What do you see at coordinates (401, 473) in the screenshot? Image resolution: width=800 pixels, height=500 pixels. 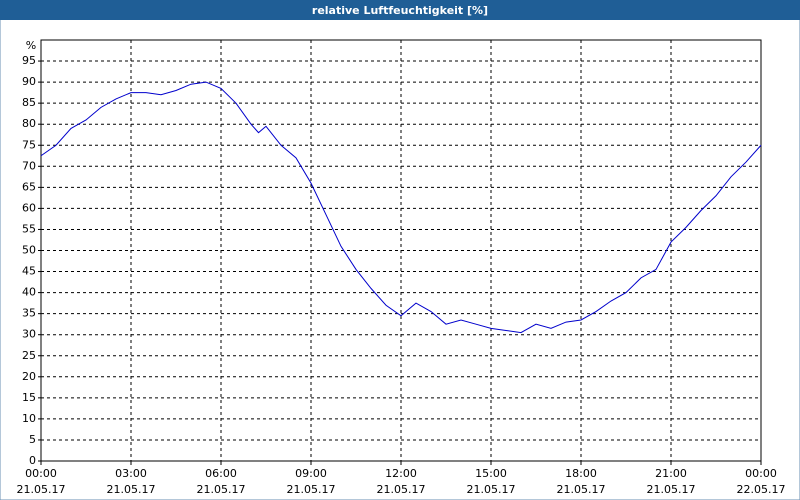 I see `x-tick-label: 12:00` at bounding box center [401, 473].